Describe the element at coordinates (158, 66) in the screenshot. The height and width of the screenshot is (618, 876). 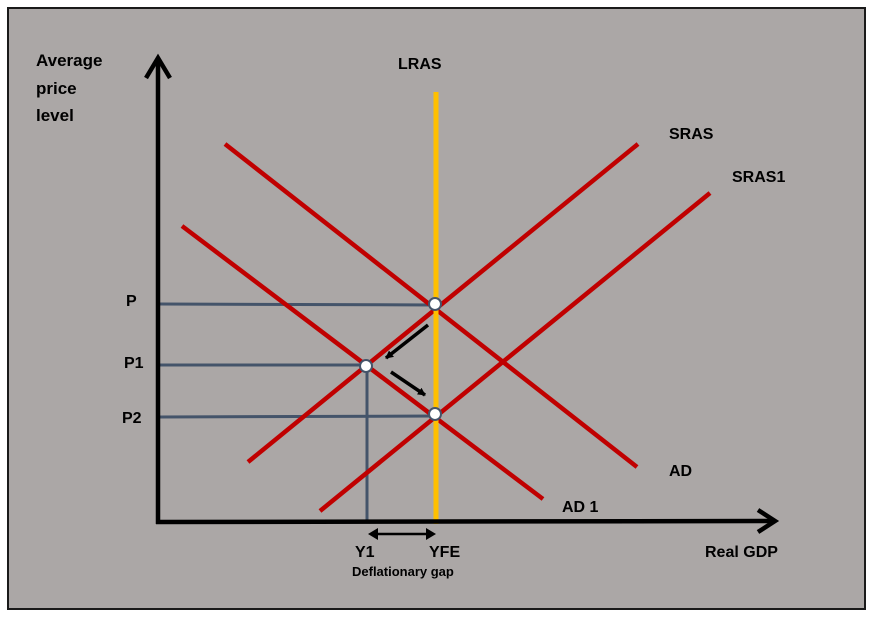
I see `y-axis-arrowhead` at that location.